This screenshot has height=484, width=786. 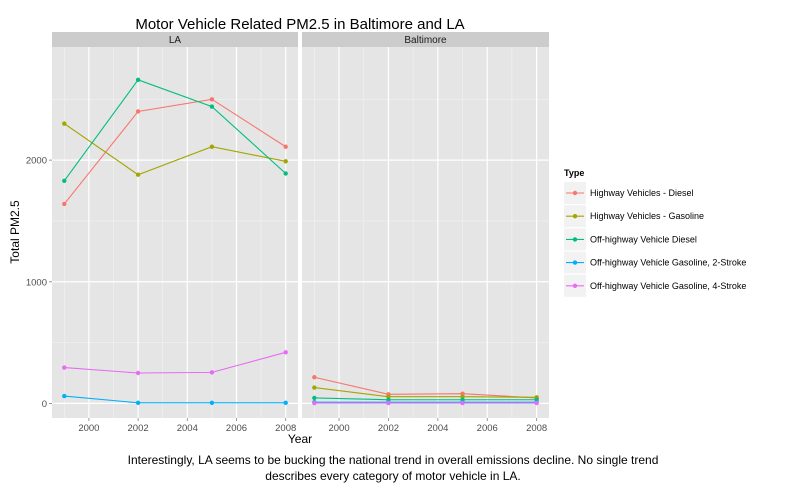 I want to click on facet-strip-label: Baltimore, so click(x=425, y=40).